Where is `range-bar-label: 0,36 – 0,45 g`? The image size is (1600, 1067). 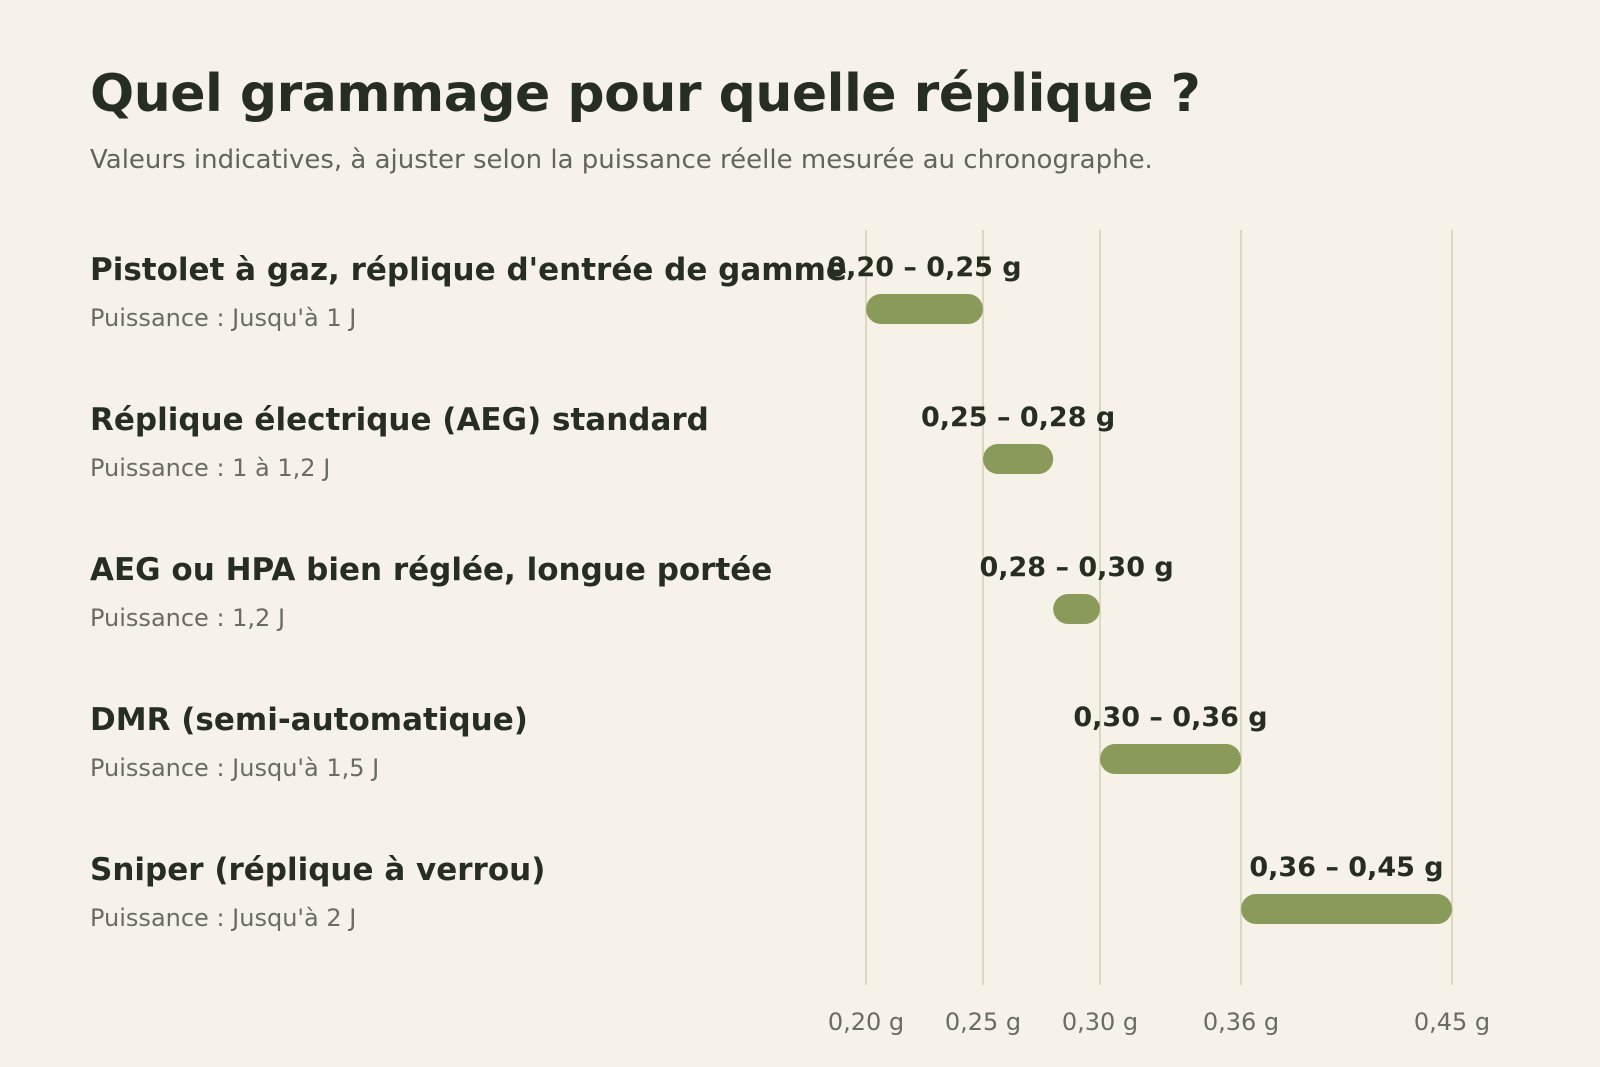
range-bar-label: 0,36 – 0,45 g is located at coordinates (1346, 867).